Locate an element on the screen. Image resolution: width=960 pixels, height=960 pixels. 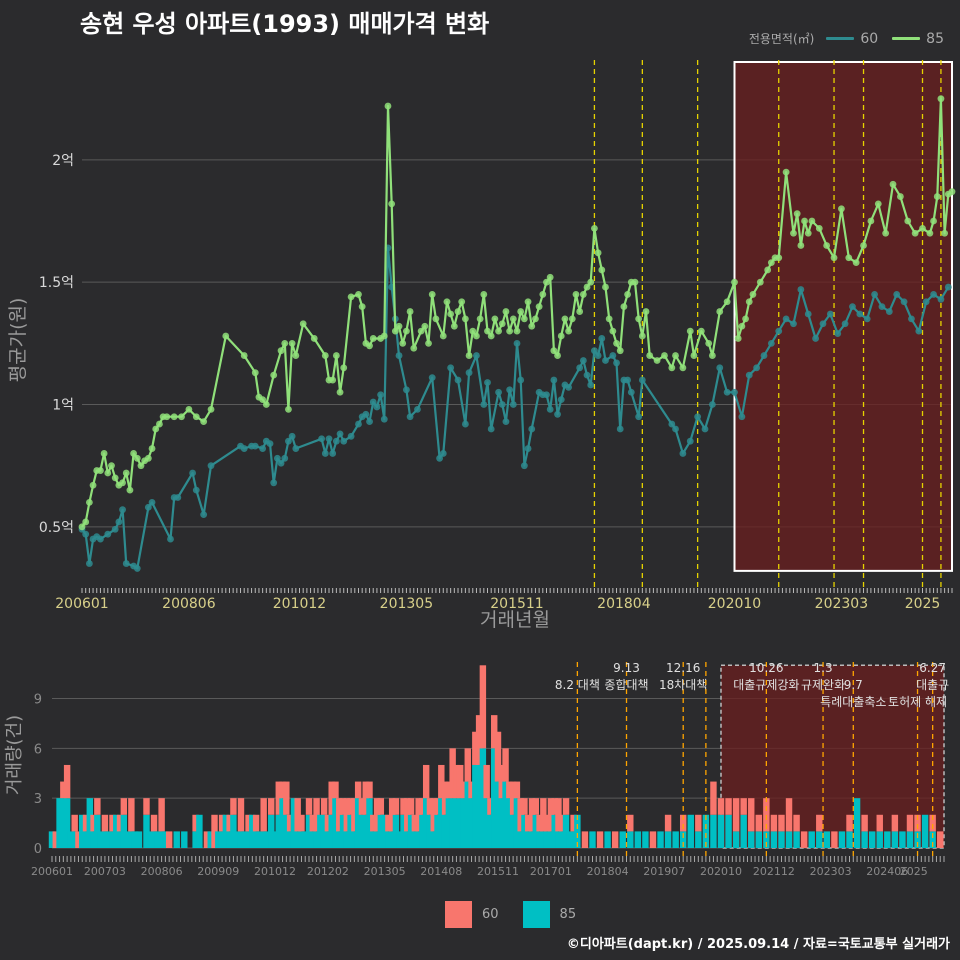
volume-x-tick-label: 200703 is located at coordinates (105, 871).